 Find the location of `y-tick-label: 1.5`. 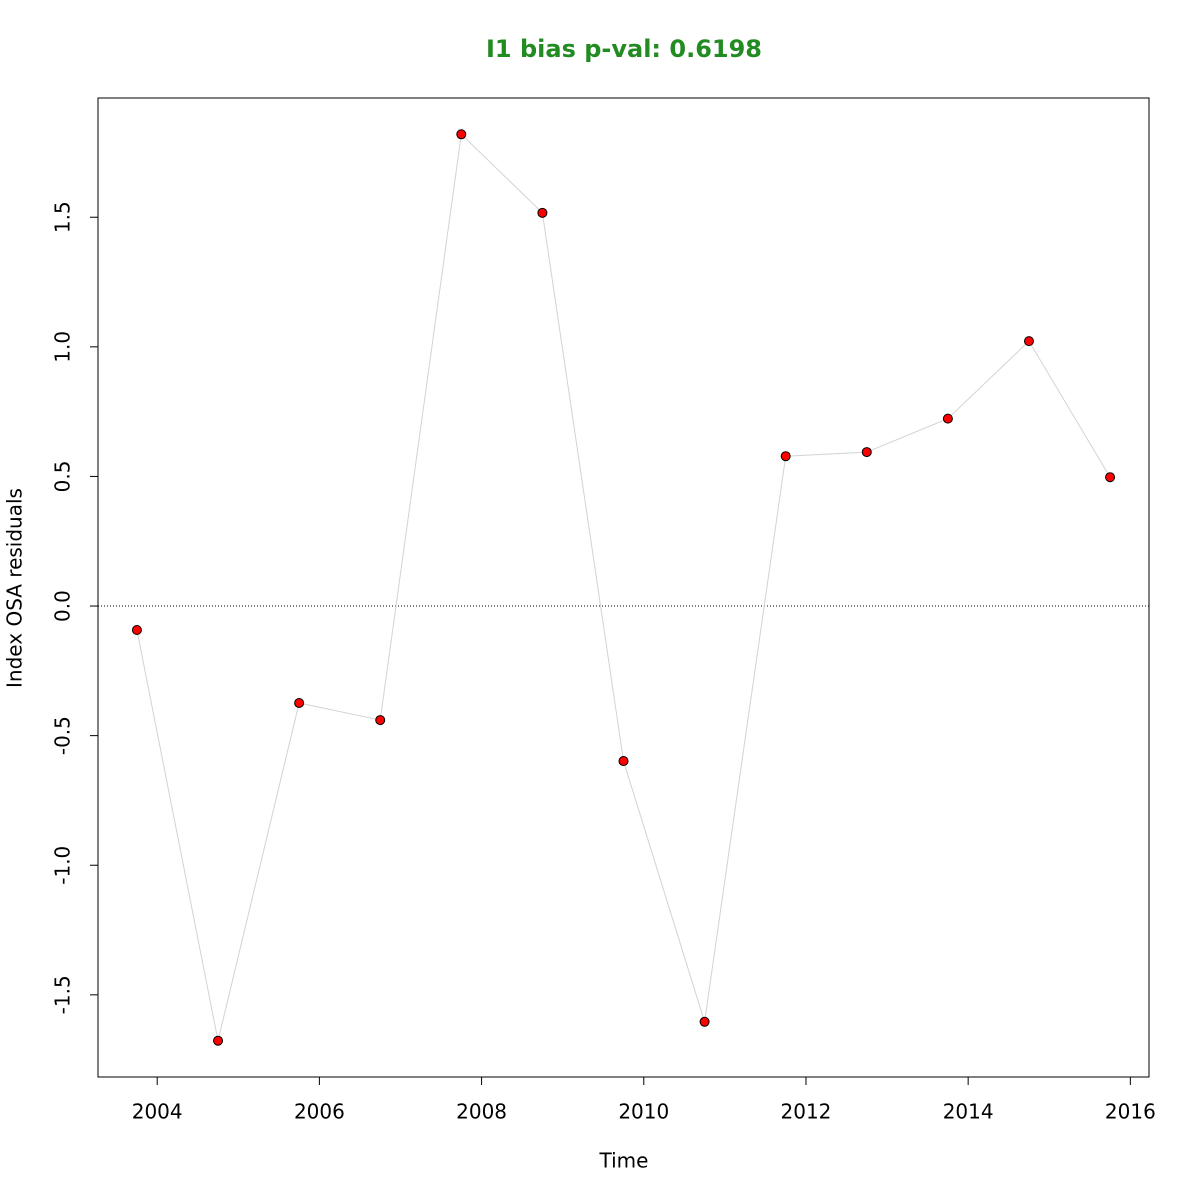

y-tick-label: 1.5 is located at coordinates (63, 217).